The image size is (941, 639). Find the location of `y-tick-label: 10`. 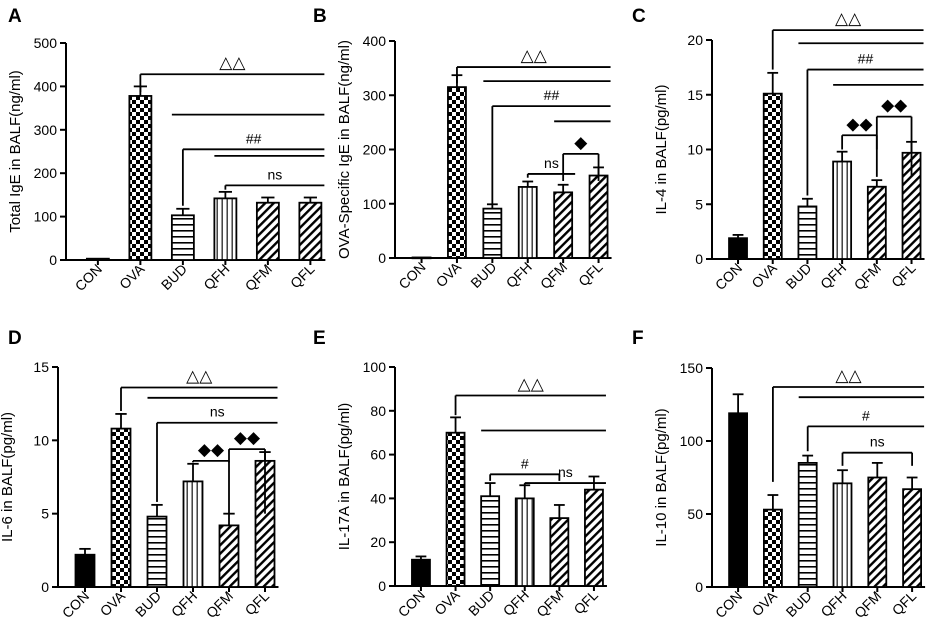

y-tick-label: 10 is located at coordinates (695, 150).